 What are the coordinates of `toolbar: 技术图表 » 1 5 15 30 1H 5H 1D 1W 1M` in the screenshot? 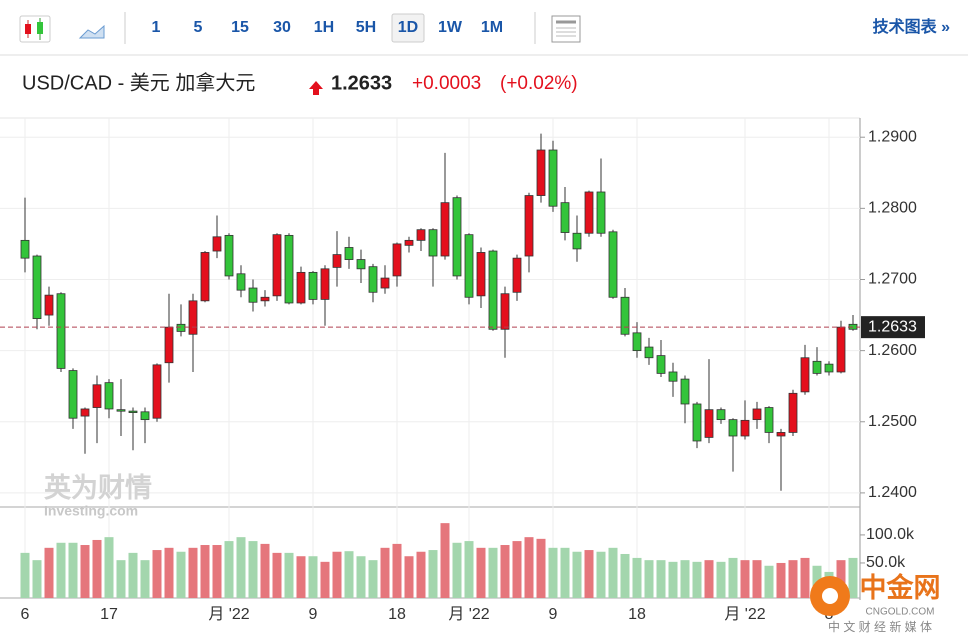 It's located at (484, 28).